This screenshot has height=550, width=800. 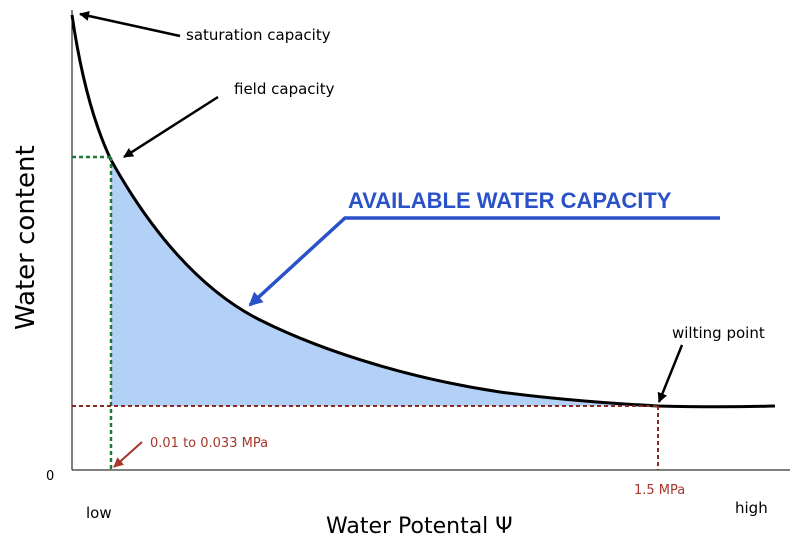 I want to click on available-water-title: AVAILABLE WATER CAPACITY, so click(x=510, y=200).